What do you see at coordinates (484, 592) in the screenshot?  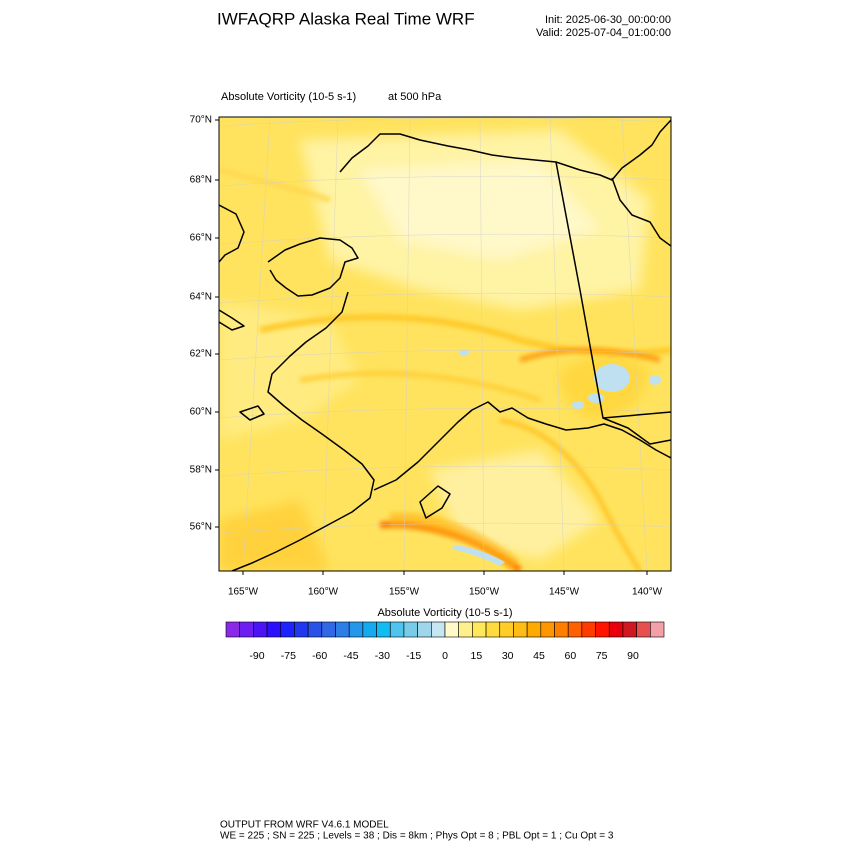 I see `lon-label: 150°W` at bounding box center [484, 592].